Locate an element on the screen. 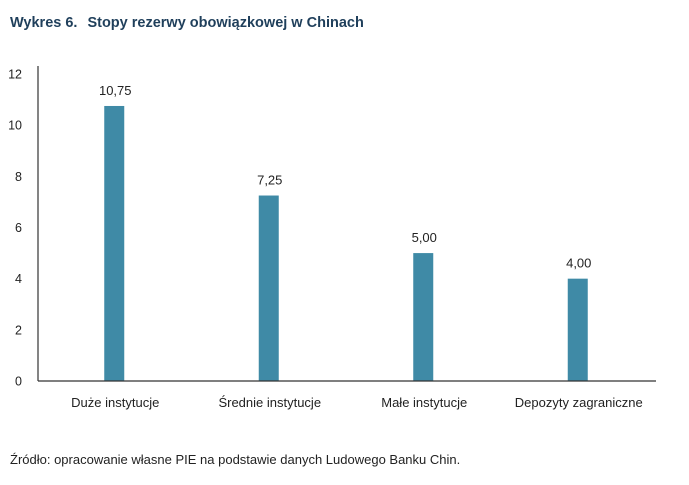 The width and height of the screenshot is (689, 485). data-label: 7,25 is located at coordinates (269, 180).